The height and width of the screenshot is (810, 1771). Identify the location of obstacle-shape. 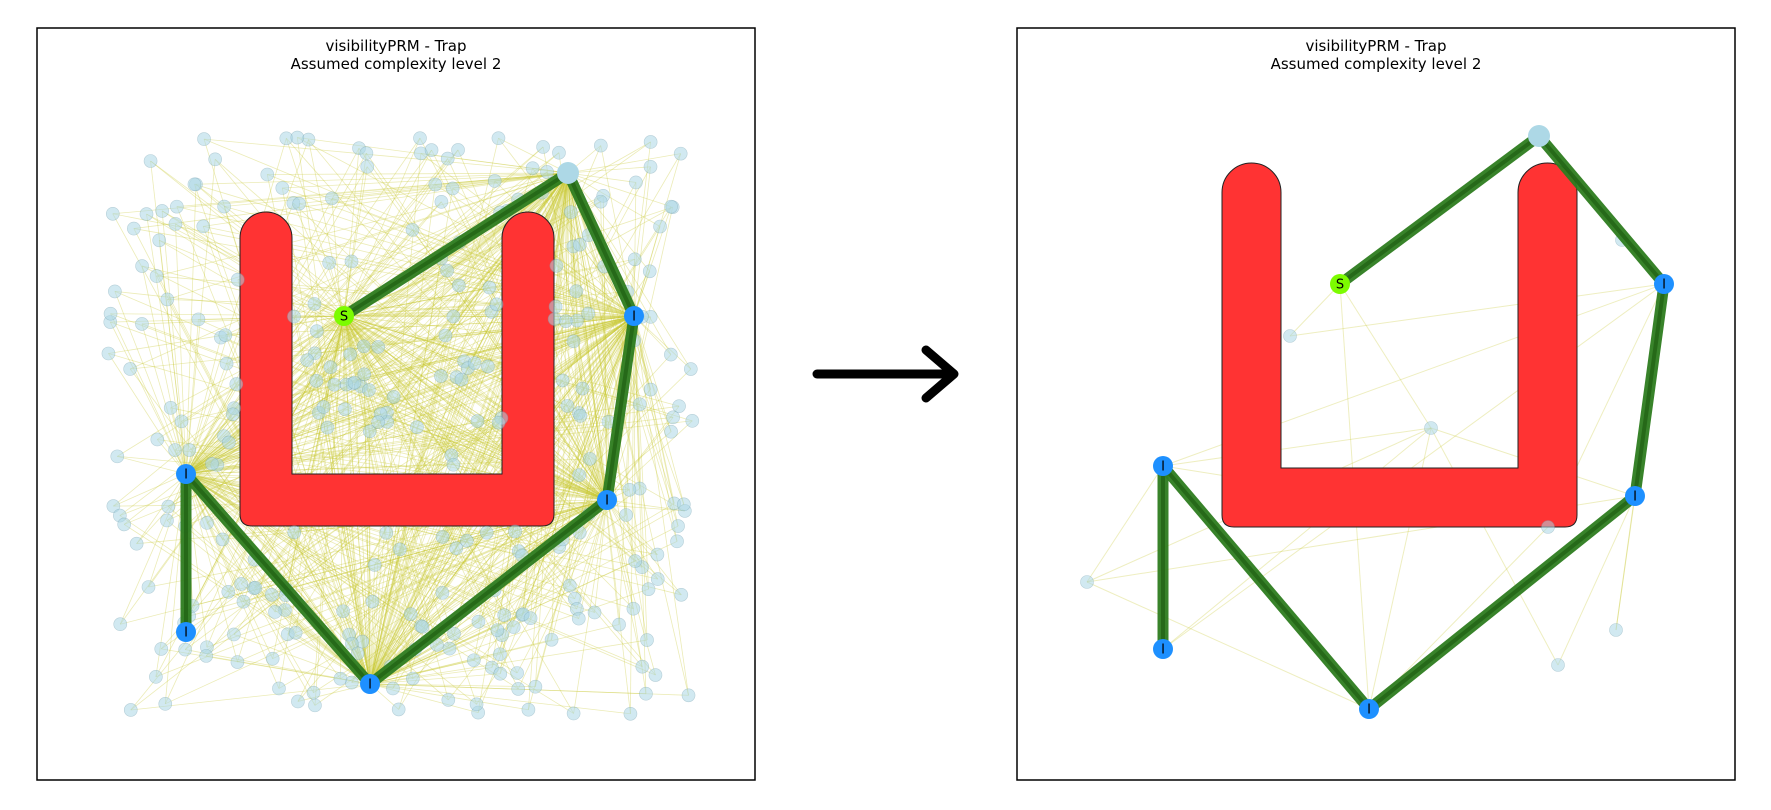
(397, 369).